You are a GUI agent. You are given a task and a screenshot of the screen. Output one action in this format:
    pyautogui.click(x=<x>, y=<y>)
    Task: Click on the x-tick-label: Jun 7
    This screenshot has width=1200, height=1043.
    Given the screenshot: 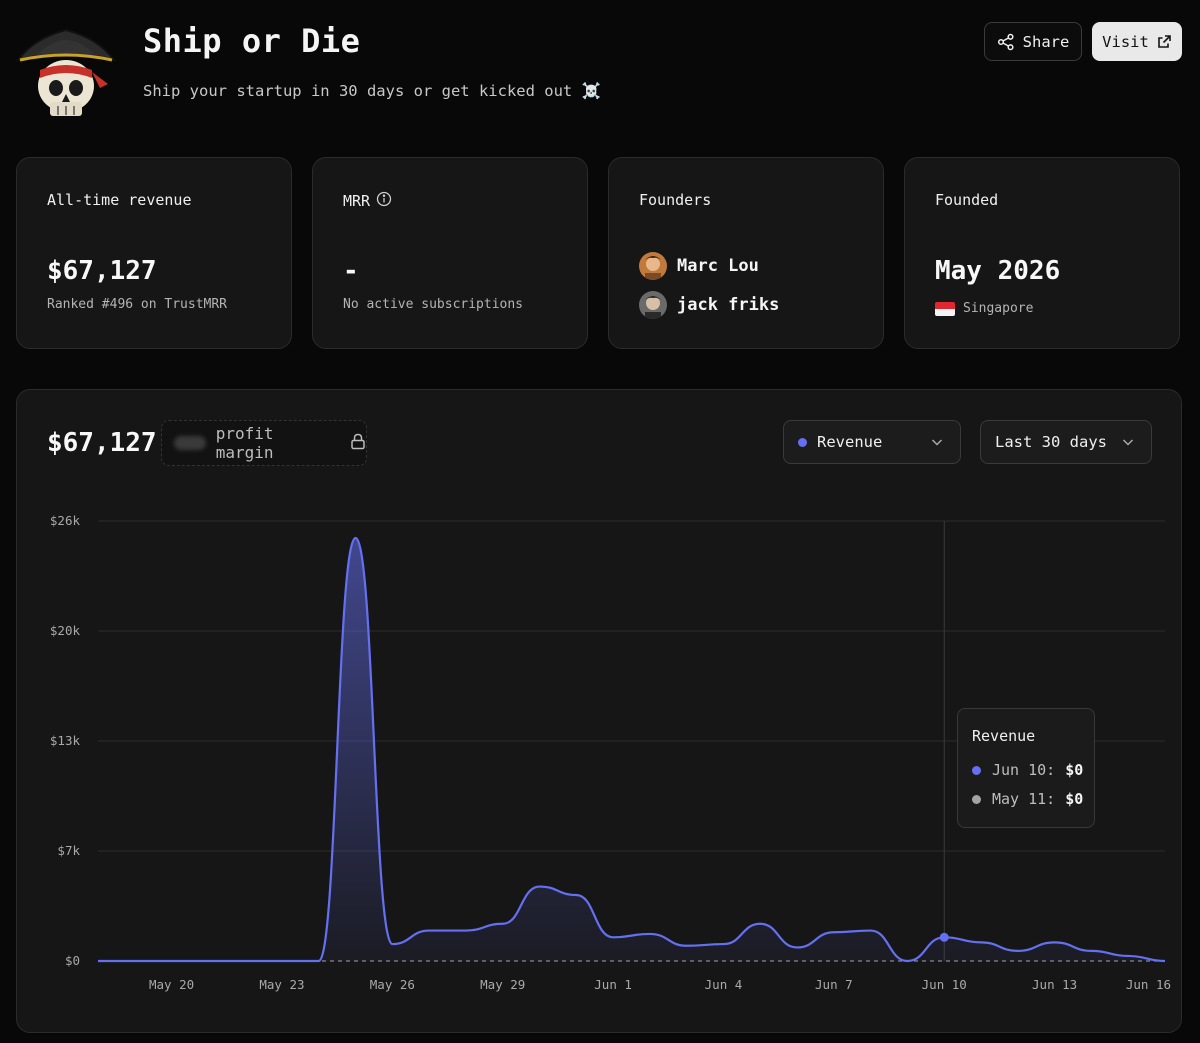 What is the action you would take?
    pyautogui.click(x=834, y=984)
    